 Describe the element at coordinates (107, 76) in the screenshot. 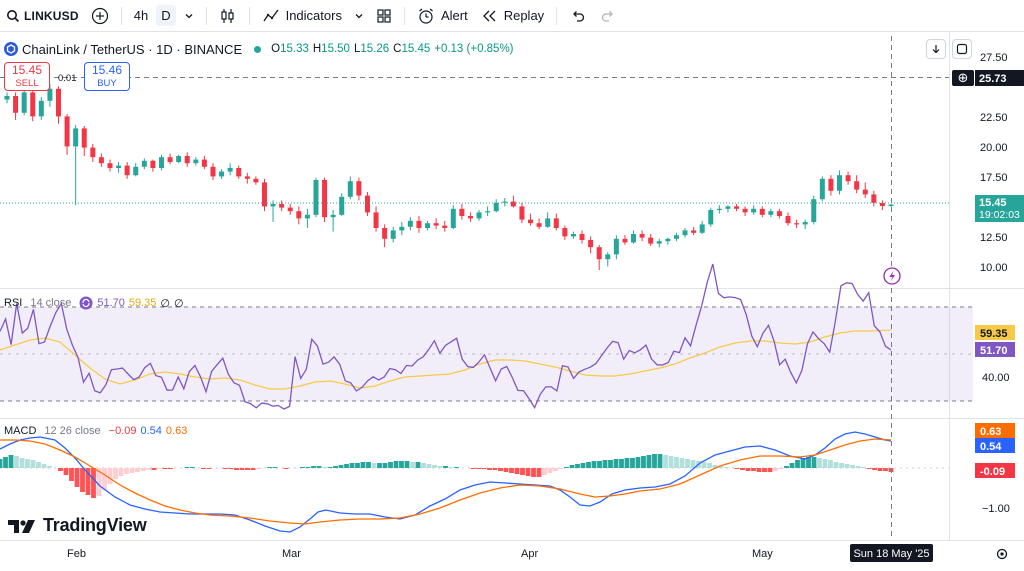

I see `buy-button: 15.46 BUY` at that location.